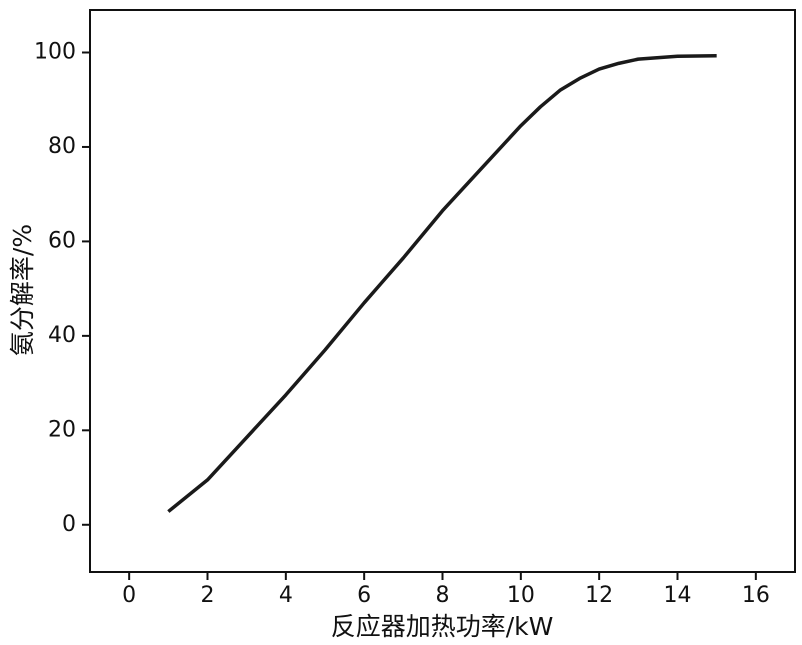 This screenshot has height=645, width=802. Describe the element at coordinates (55, 52) in the screenshot. I see `y-tick-label: 100` at that location.